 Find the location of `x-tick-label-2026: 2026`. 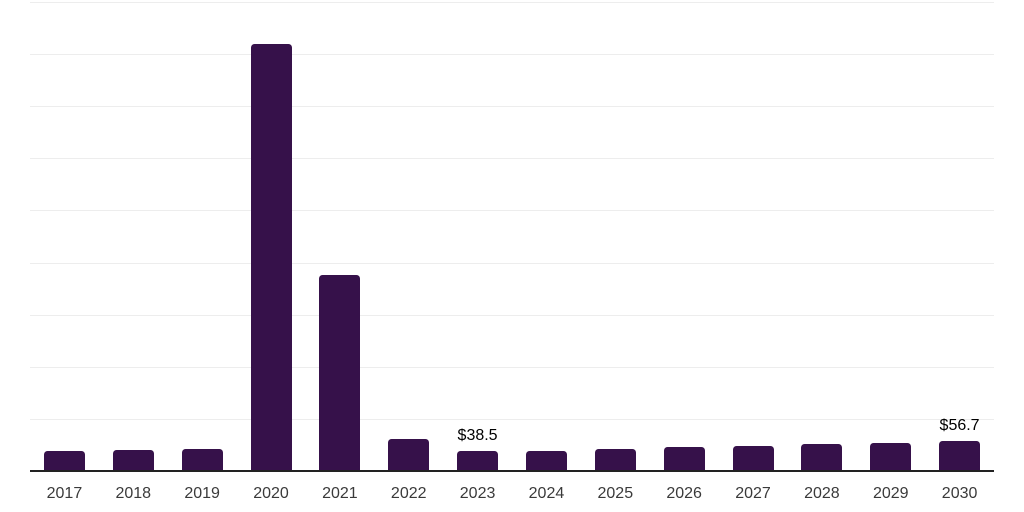

x-tick-label-2026: 2026 is located at coordinates (684, 493).